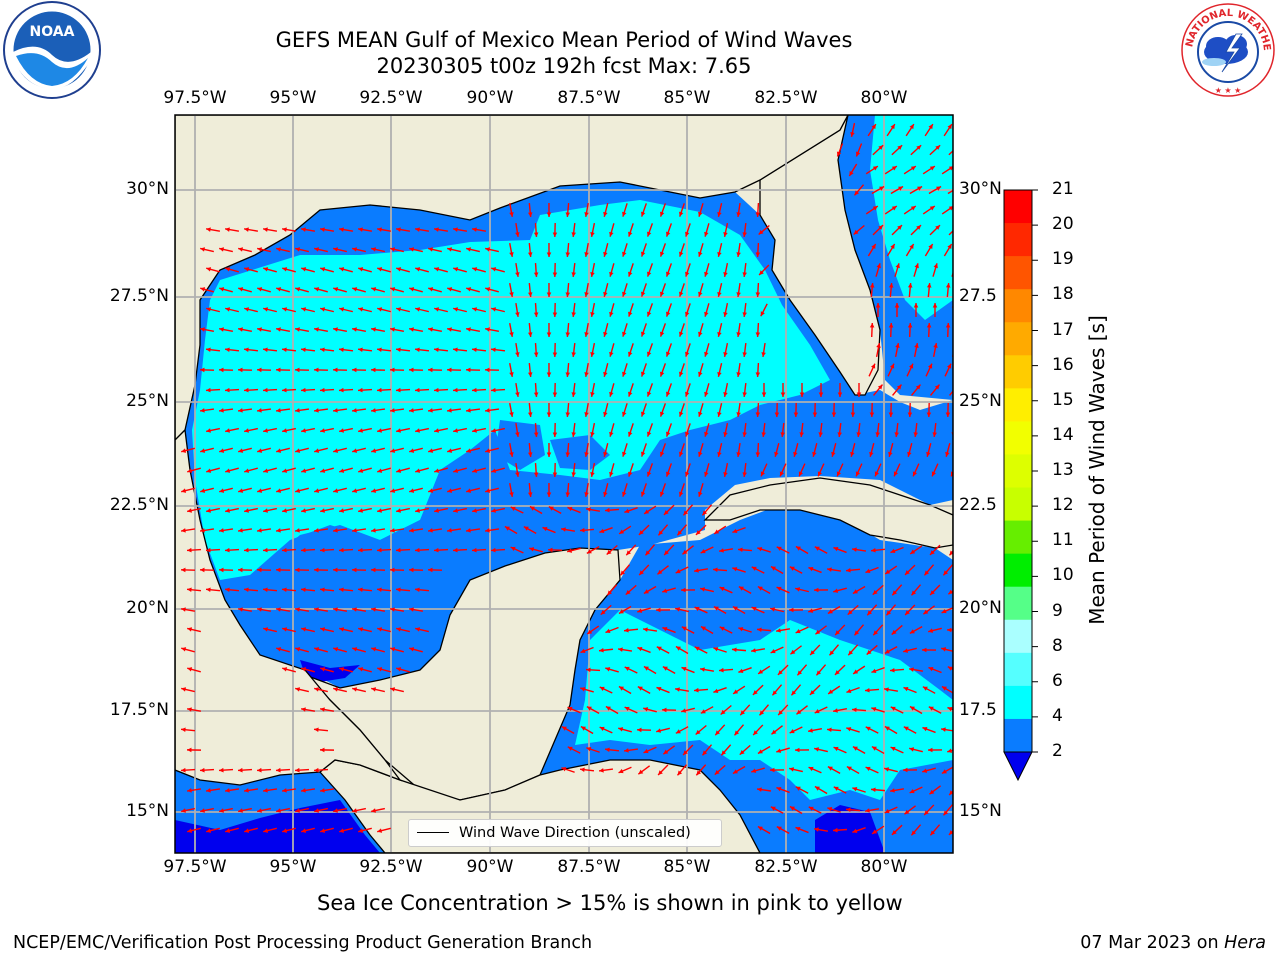 Image resolution: width=1280 pixels, height=960 pixels. Describe the element at coordinates (978, 505) in the screenshot. I see `lat-tick-label-right: 22.5` at that location.